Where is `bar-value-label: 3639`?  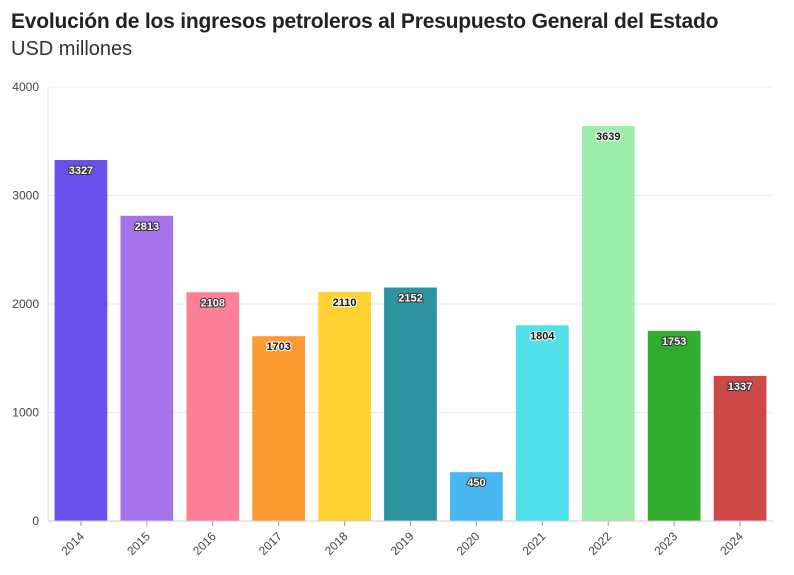
bar-value-label: 3639 is located at coordinates (608, 137).